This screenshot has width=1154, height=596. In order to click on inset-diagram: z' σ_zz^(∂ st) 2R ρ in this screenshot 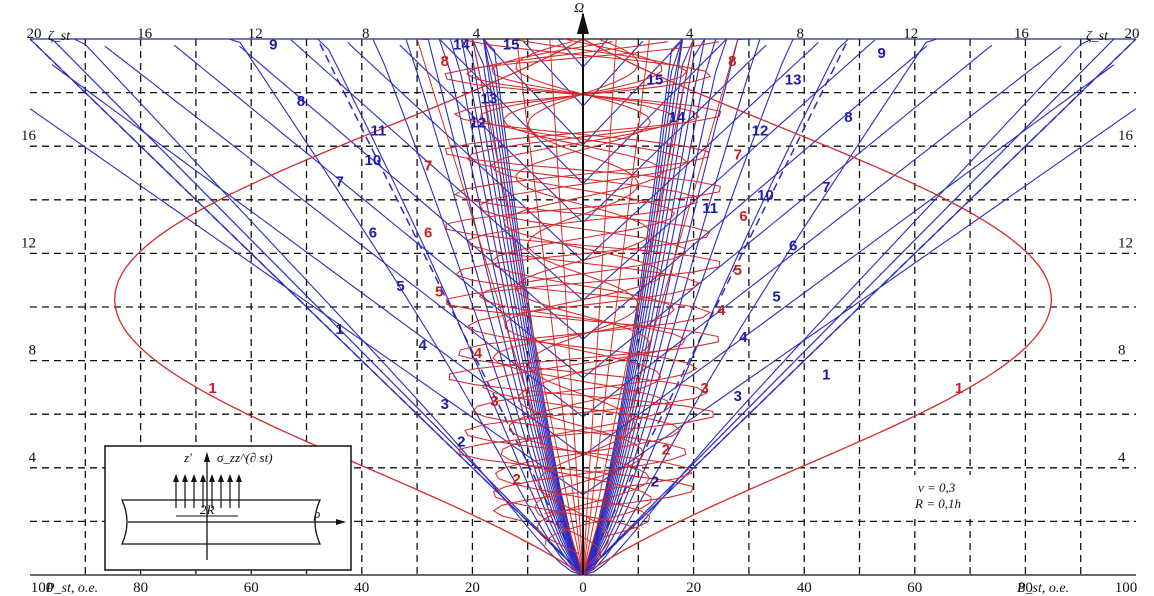, I will do `click(228, 508)`.